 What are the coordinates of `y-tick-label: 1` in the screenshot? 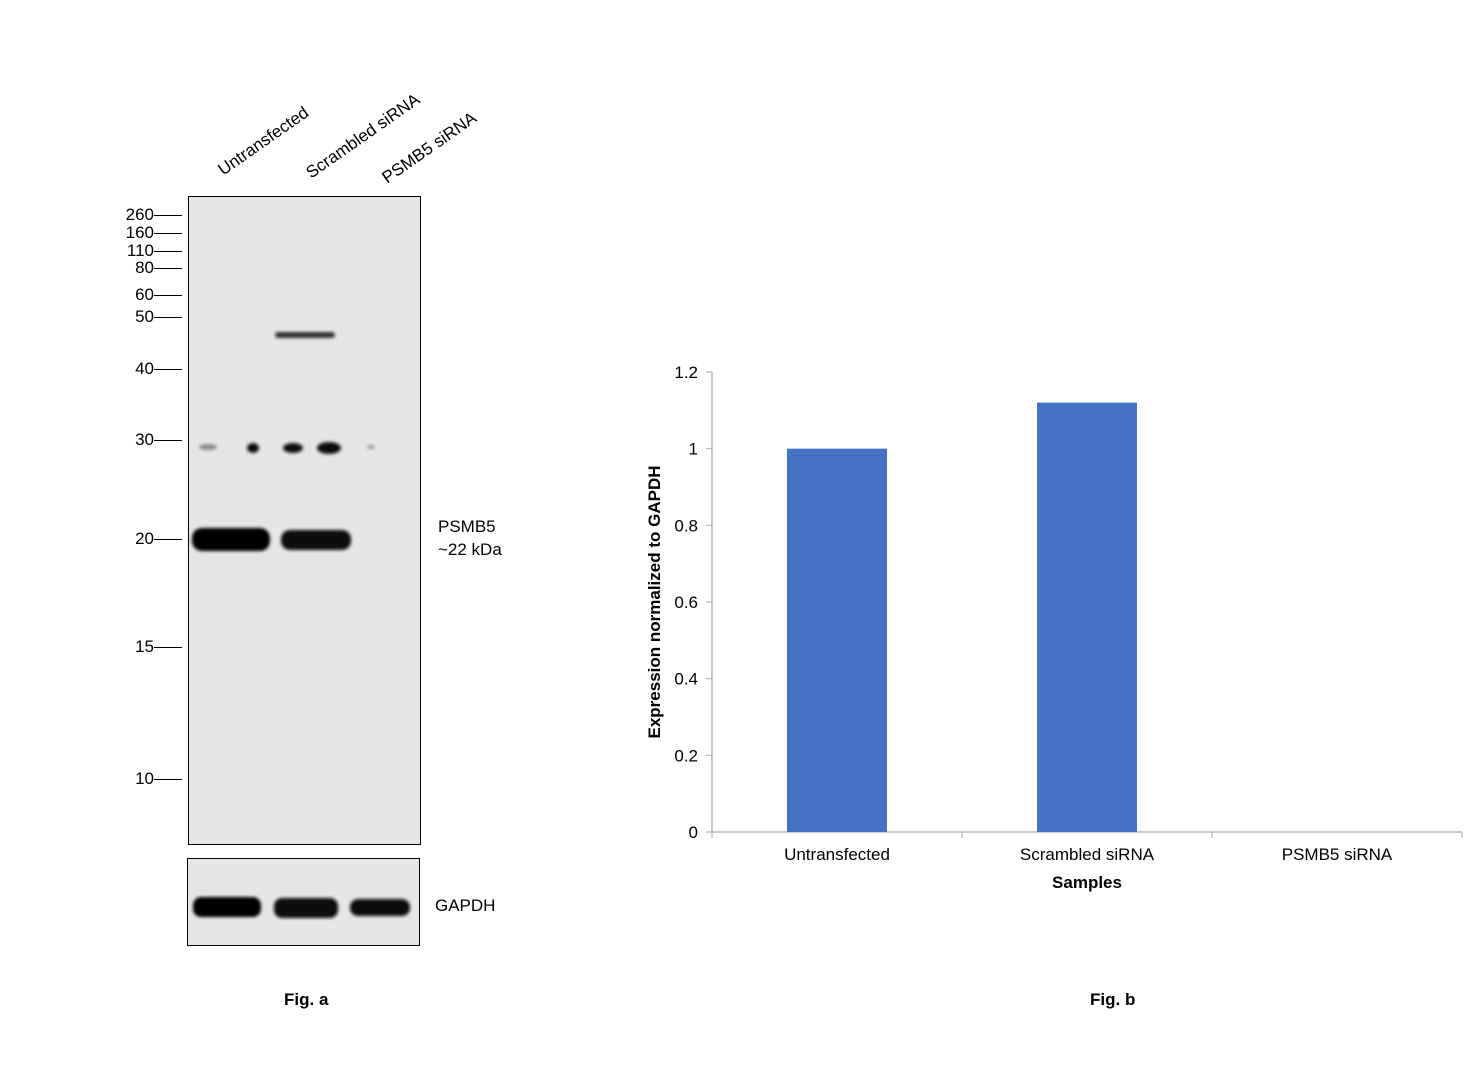 It's located at (693, 449).